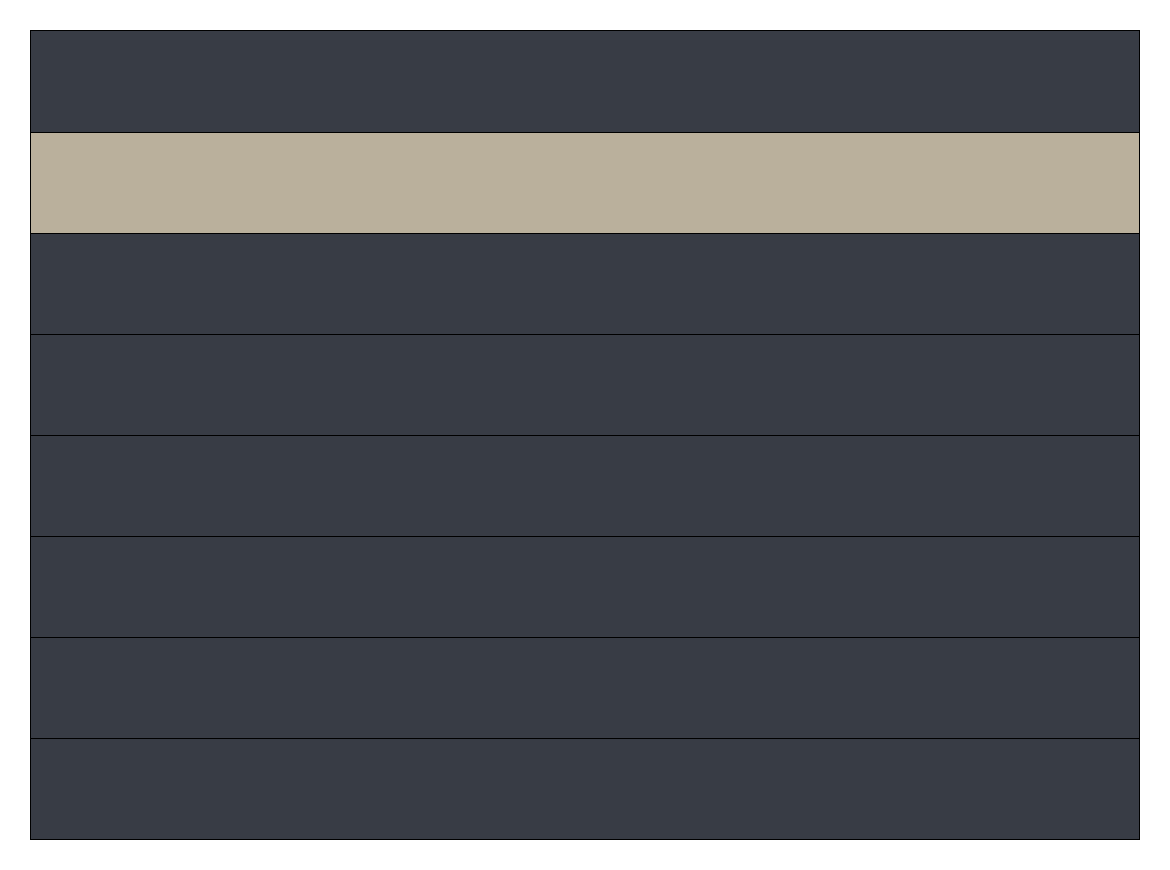  What do you see at coordinates (585, 182) in the screenshot?
I see `list-row-selected` at bounding box center [585, 182].